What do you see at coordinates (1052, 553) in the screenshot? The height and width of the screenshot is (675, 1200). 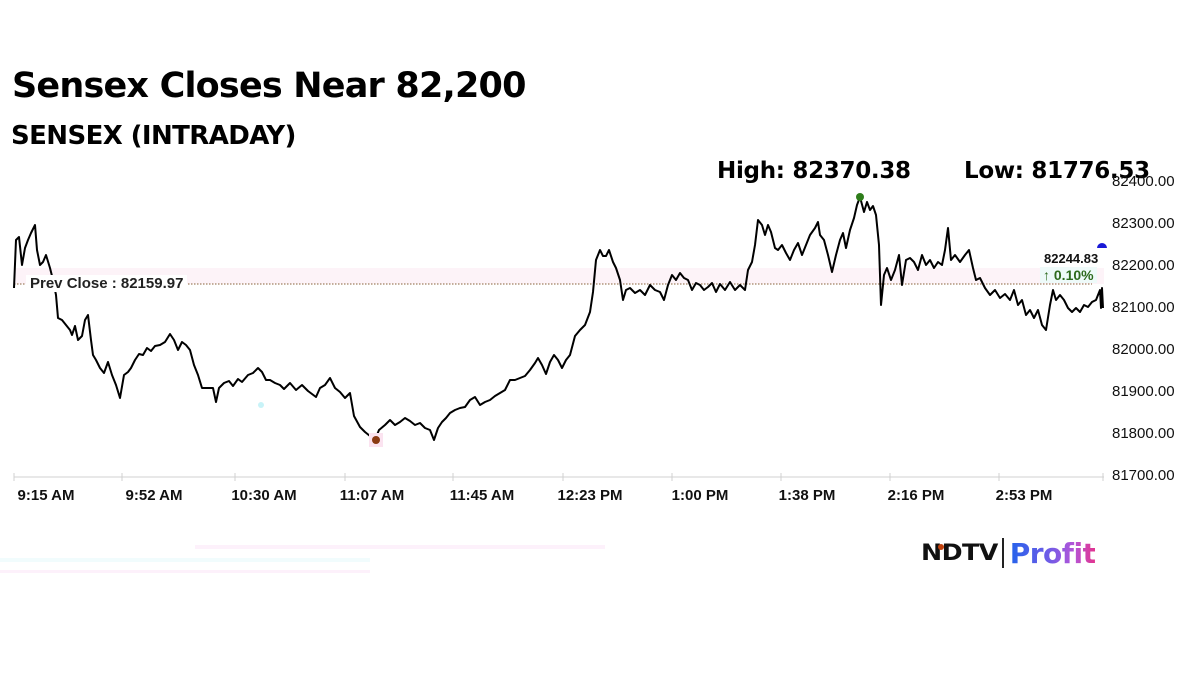 I see `logo-profit-text: Profit` at bounding box center [1052, 553].